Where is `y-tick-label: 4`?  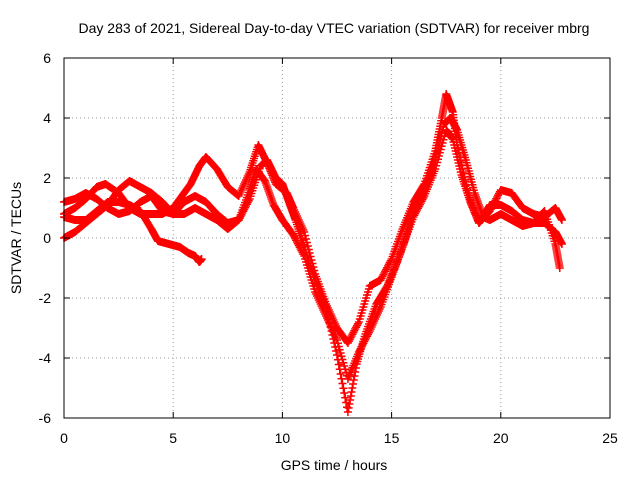
y-tick-label: 4 is located at coordinates (47, 118).